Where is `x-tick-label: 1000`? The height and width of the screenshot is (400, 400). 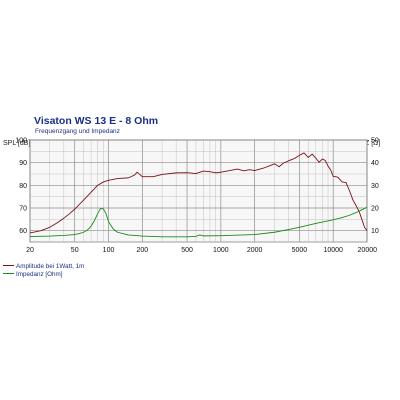
x-tick-label: 1000 is located at coordinates (221, 250).